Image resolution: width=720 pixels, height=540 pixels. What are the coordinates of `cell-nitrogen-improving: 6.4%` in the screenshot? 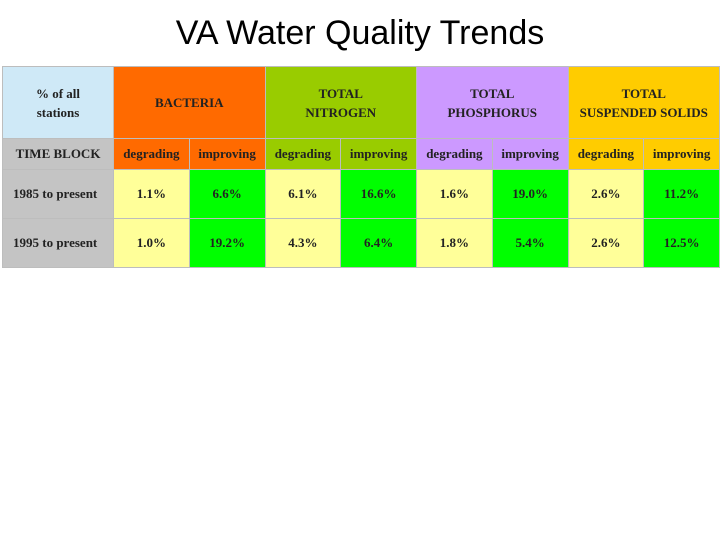 It's located at (378, 243).